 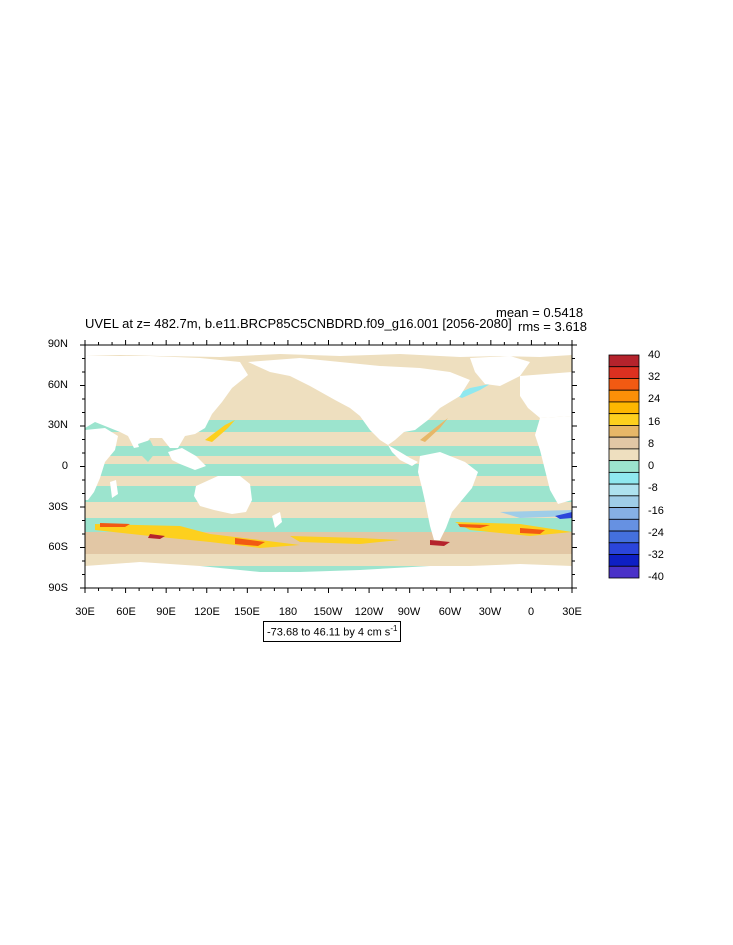 I want to click on gulf-stream-jet, so click(x=434, y=430).